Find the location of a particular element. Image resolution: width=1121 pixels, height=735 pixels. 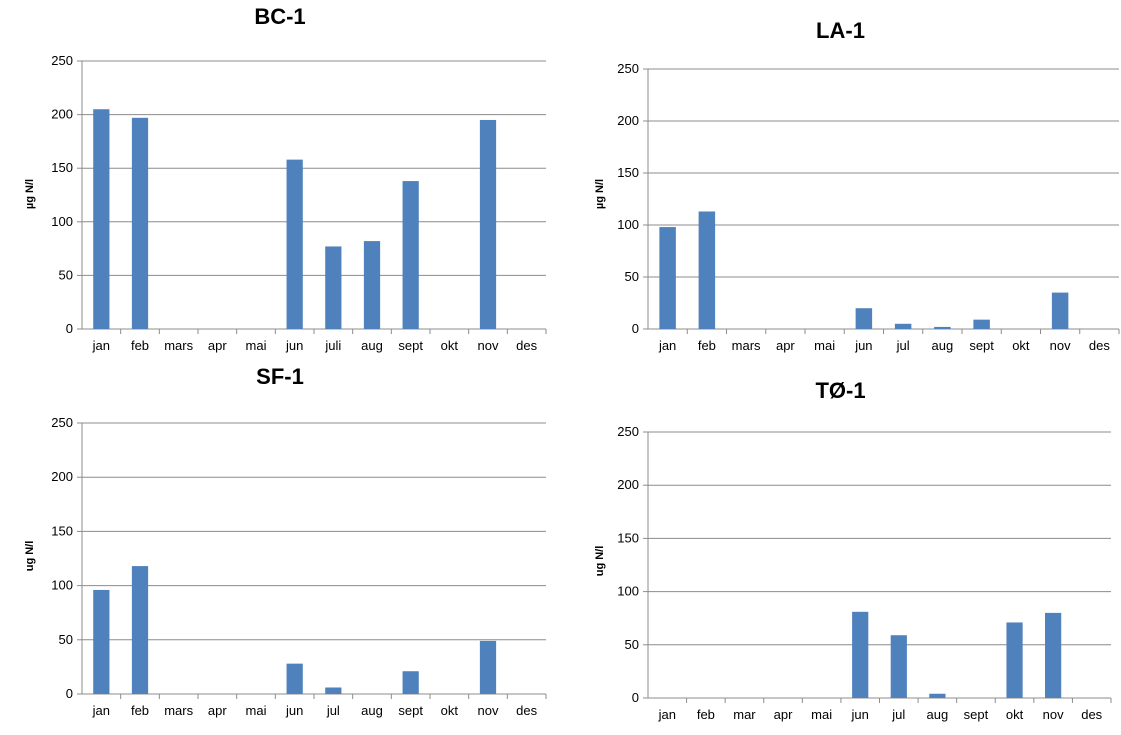

chart-title: TØ-1 is located at coordinates (840, 390).